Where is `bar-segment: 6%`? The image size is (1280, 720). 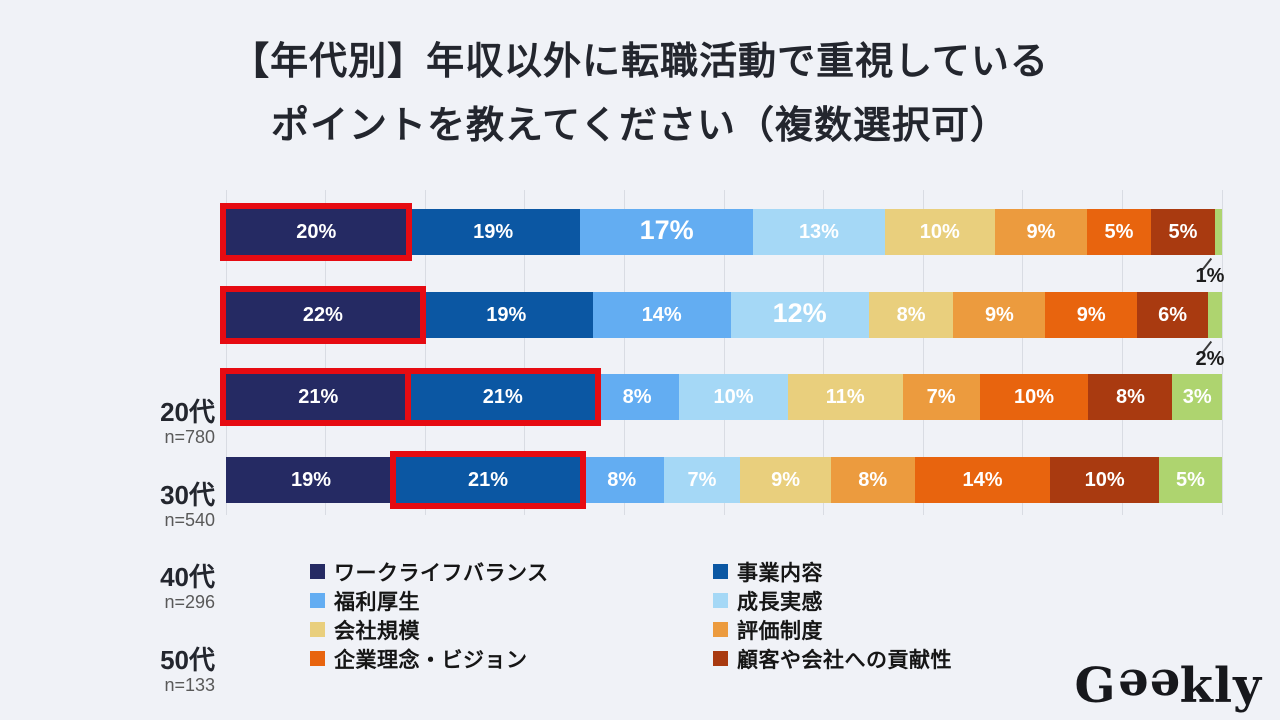 bar-segment: 6% is located at coordinates (1173, 315).